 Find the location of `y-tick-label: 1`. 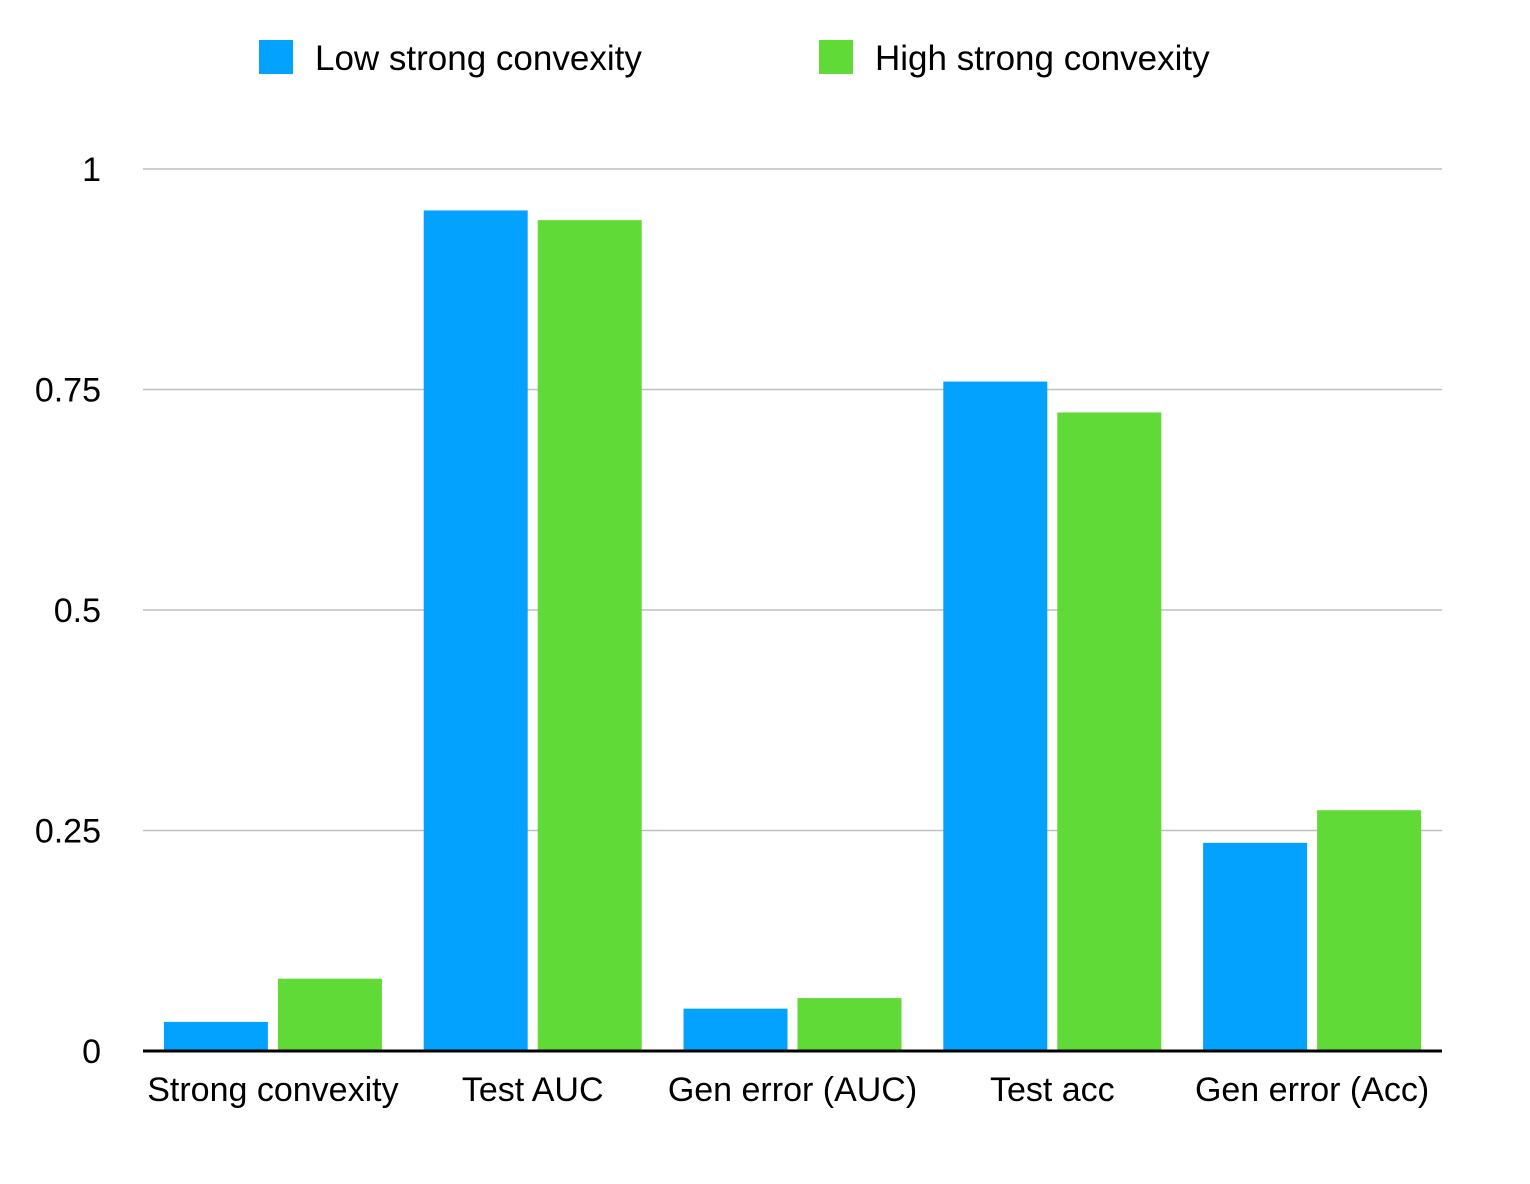

y-tick-label: 1 is located at coordinates (91, 170).